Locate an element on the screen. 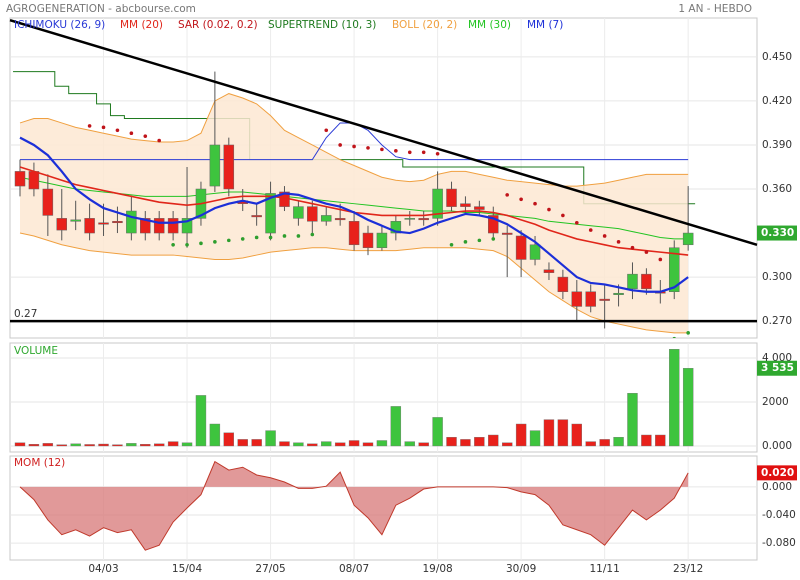  last-value-label: 3 535 is located at coordinates (777, 368).